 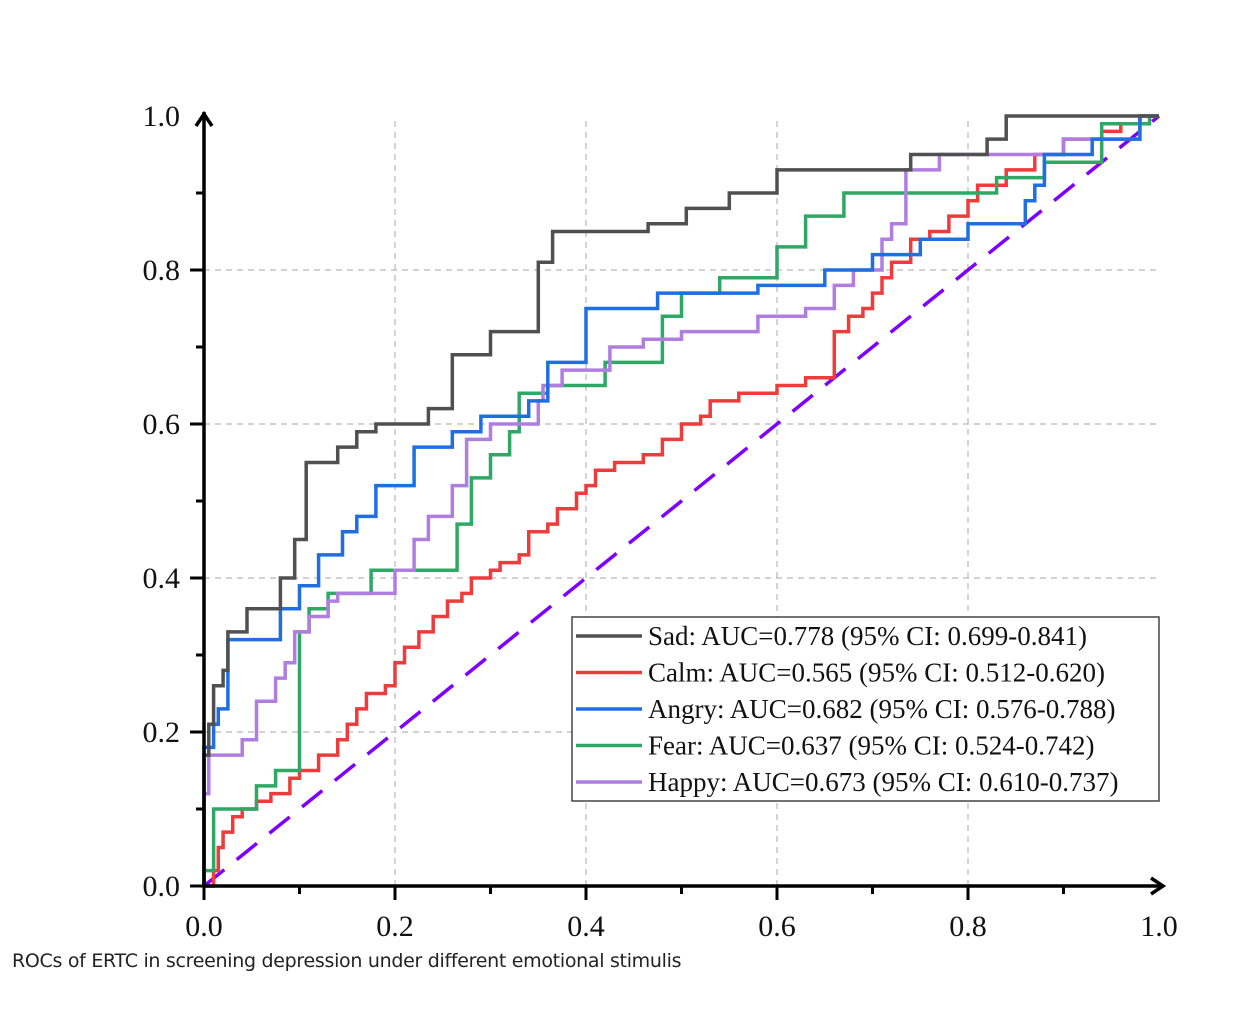 I want to click on y-tick-label: 1.0, so click(x=162, y=116).